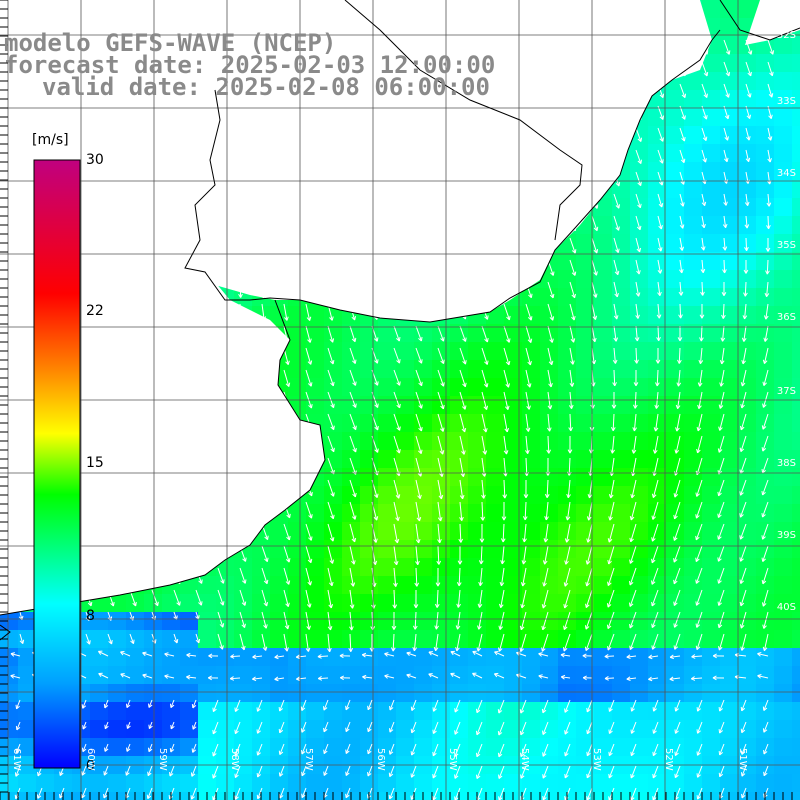  What do you see at coordinates (234, 759) in the screenshot?
I see `lon-label: 58W` at bounding box center [234, 759].